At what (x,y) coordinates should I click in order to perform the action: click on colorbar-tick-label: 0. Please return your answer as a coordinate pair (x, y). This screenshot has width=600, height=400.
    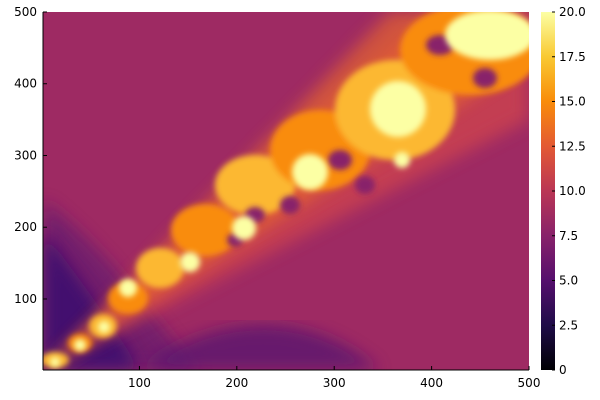
    Looking at the image, I should click on (563, 370).